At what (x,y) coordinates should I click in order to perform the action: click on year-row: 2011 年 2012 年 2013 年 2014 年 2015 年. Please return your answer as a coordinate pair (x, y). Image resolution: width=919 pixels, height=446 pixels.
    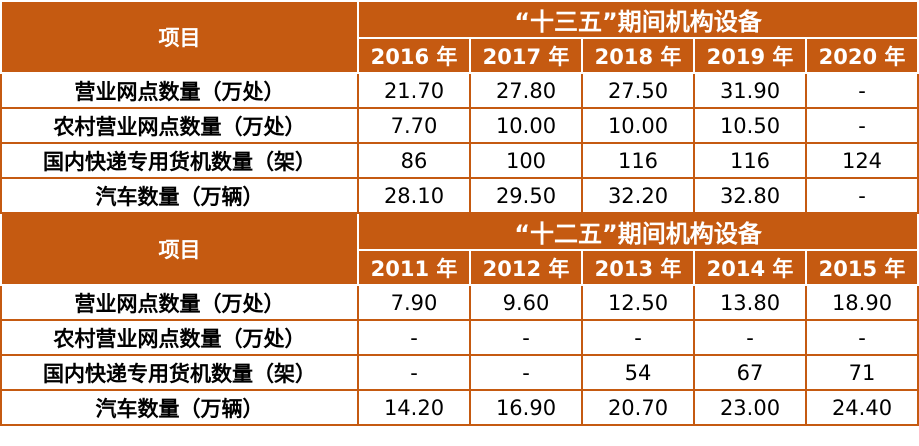
    Looking at the image, I should click on (460, 267).